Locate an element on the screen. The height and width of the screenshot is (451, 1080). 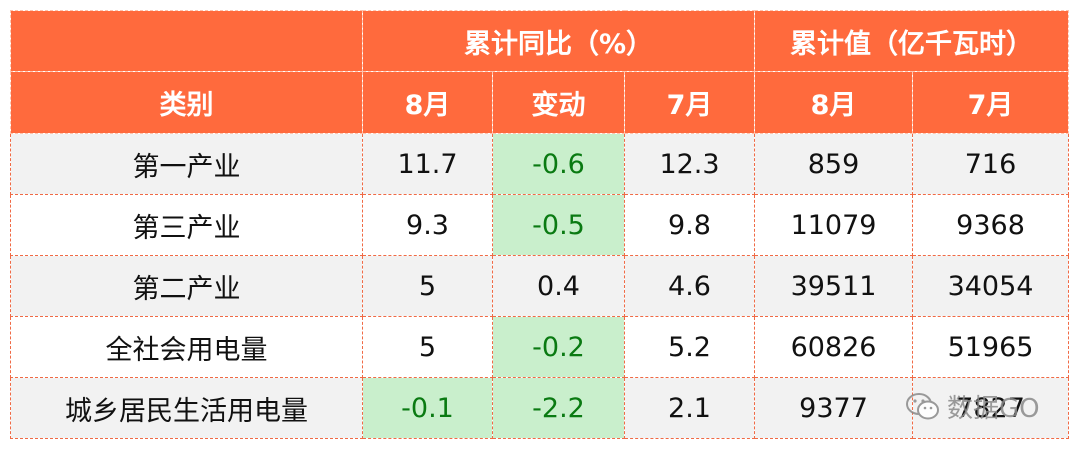
cum-jul-cell: 51965 is located at coordinates (991, 347).